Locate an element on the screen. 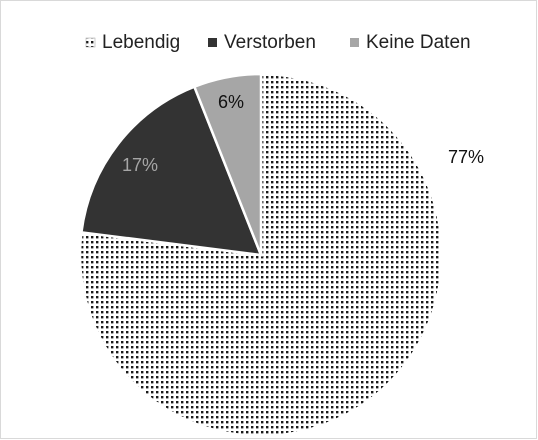  data-label: 17% is located at coordinates (140, 165).